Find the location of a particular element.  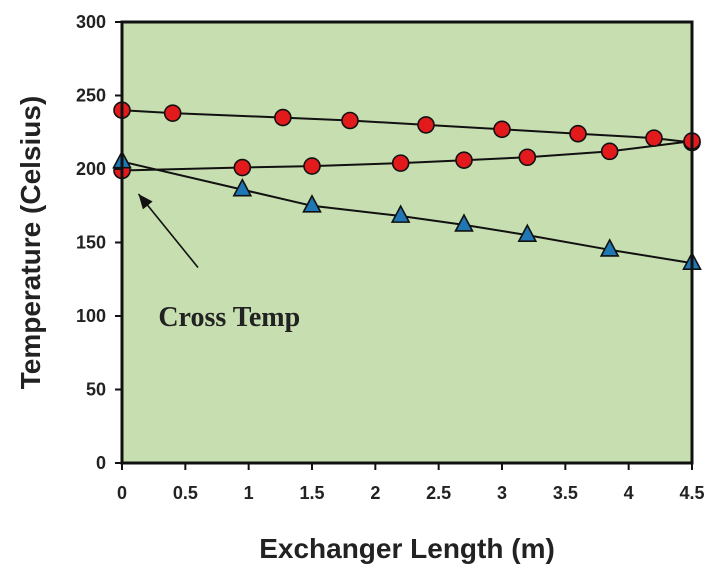

annotations: Cross Temp is located at coordinates (218, 263).